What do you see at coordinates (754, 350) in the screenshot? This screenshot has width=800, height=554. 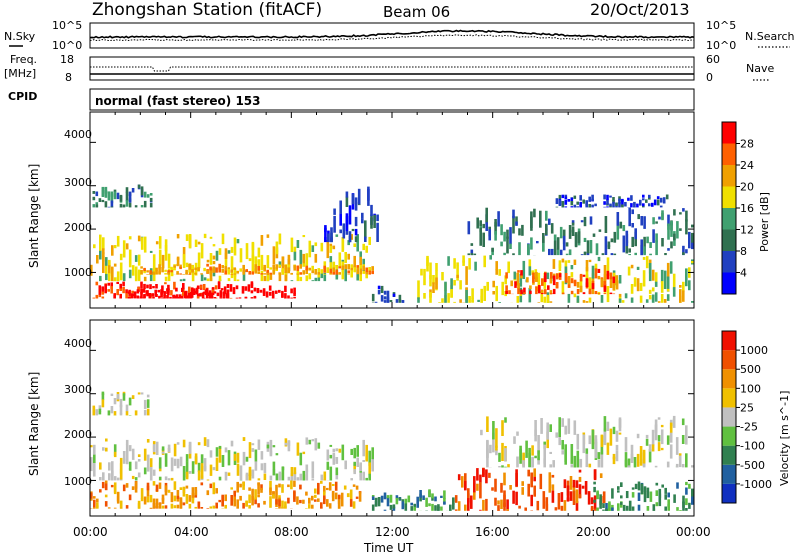 I see `velocity-cb-label-0: 1000` at bounding box center [754, 350].